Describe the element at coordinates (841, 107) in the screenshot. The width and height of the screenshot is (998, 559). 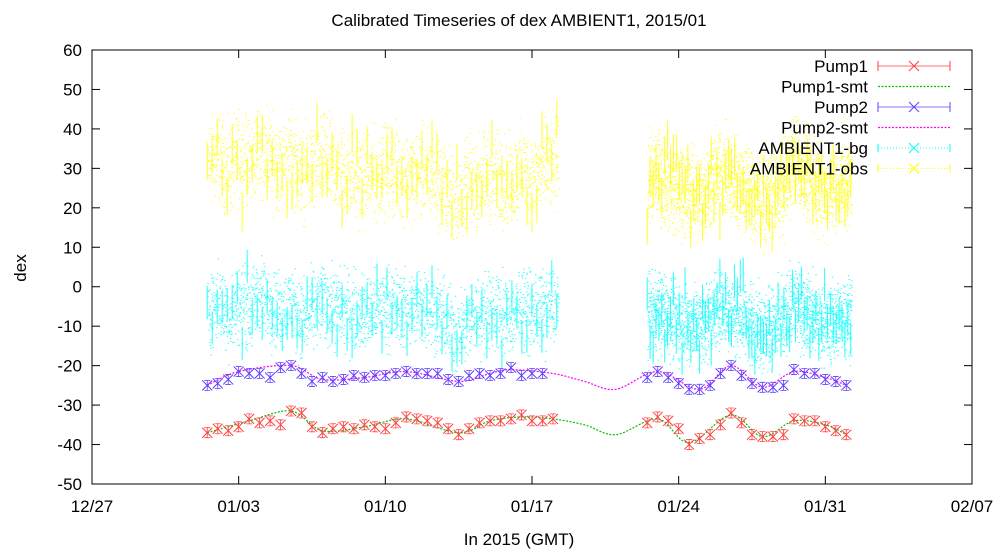
I see `legend-label: Pump2` at that location.